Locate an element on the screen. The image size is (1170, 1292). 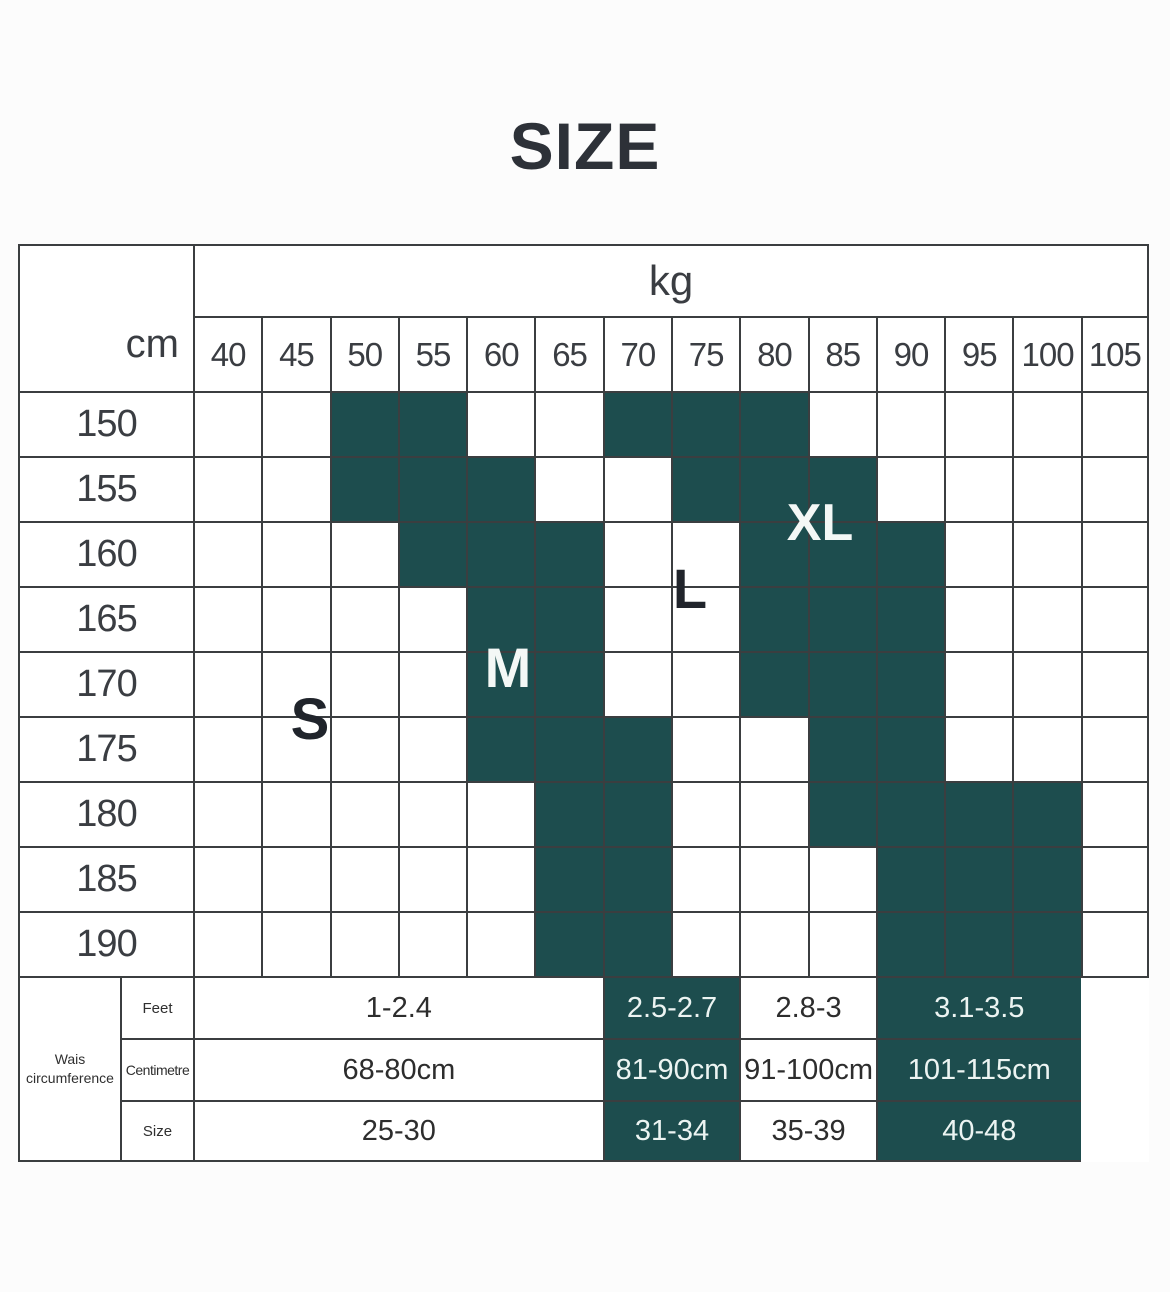
waist-row-label: Size is located at coordinates (156, 1131).